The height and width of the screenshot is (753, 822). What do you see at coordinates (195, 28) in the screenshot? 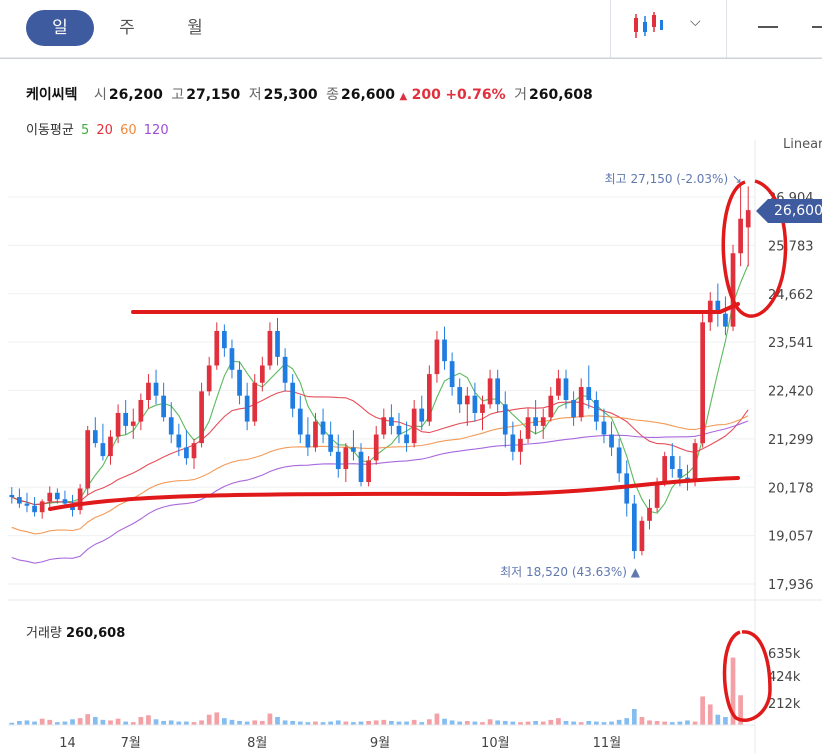
I see `tab-month: 월` at bounding box center [195, 28].